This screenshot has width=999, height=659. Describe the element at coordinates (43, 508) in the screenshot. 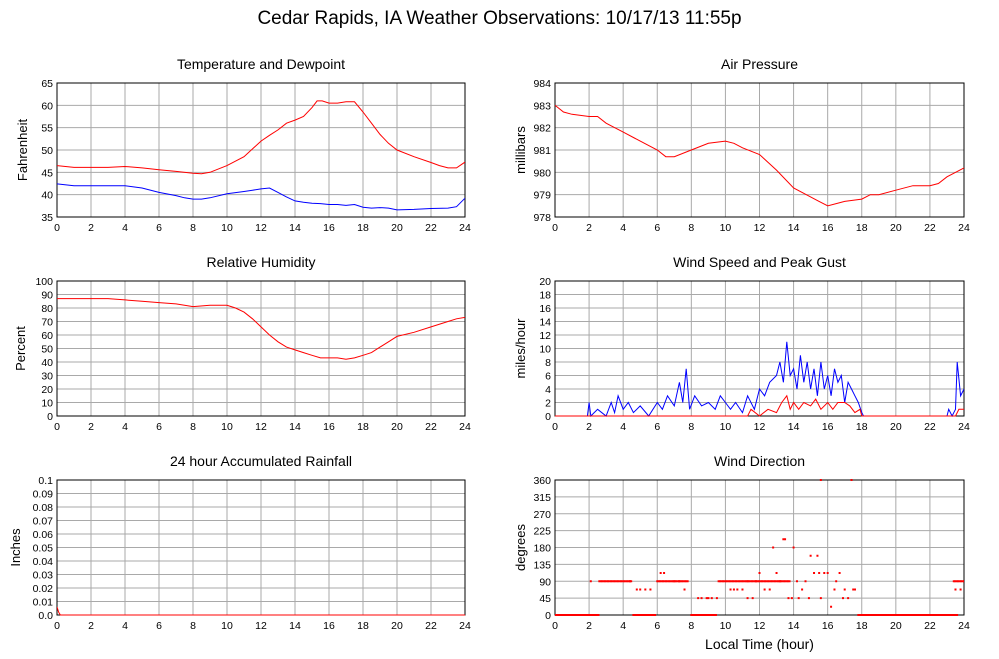

I see `y-tick-label: 0.08` at that location.